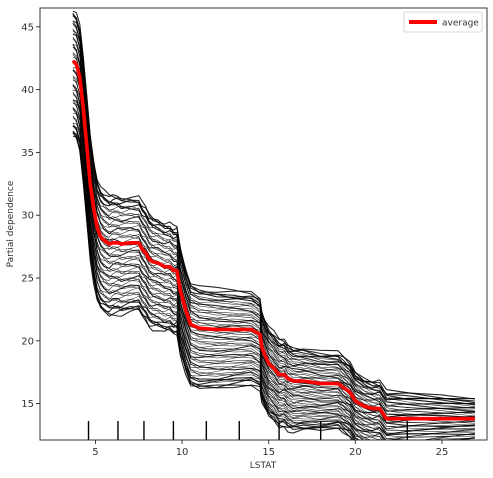 This screenshot has width=493, height=478. What do you see at coordinates (182, 452) in the screenshot?
I see `x-tick-label: 10` at bounding box center [182, 452].